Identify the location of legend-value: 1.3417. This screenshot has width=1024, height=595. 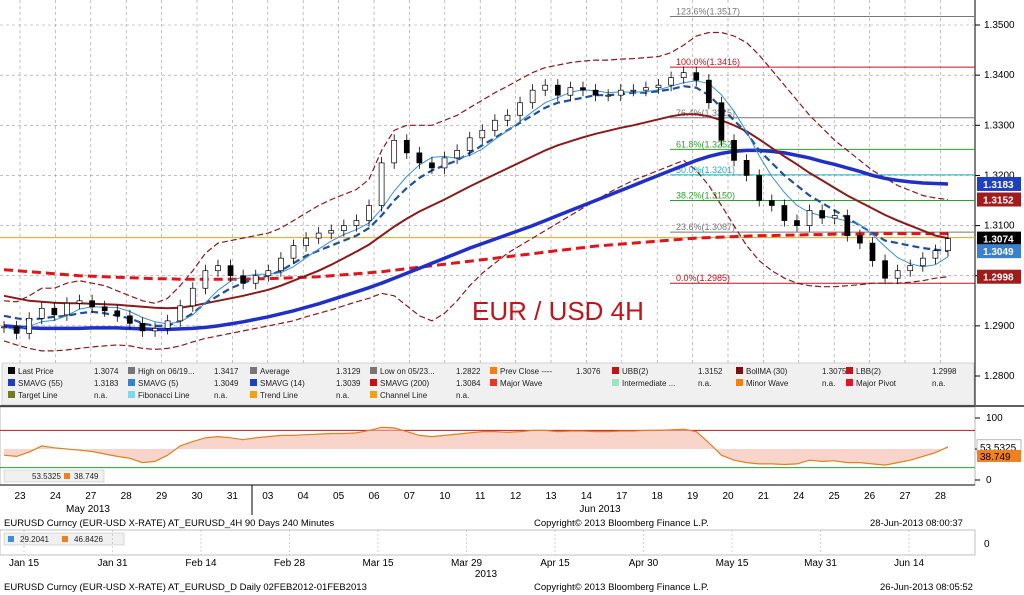
(226, 371).